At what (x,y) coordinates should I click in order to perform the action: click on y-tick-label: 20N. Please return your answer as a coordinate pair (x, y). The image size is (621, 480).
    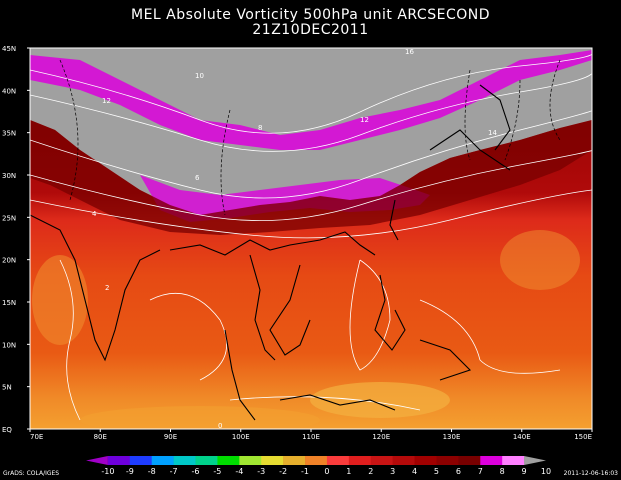
    Looking at the image, I should click on (9, 261).